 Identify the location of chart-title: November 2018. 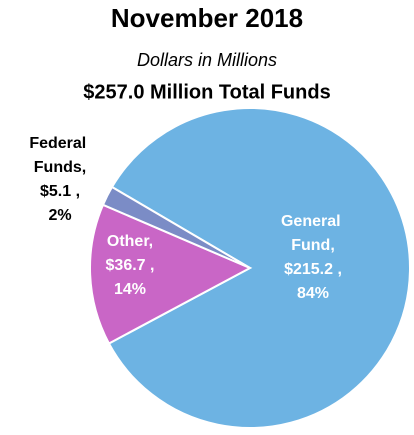
(207, 18).